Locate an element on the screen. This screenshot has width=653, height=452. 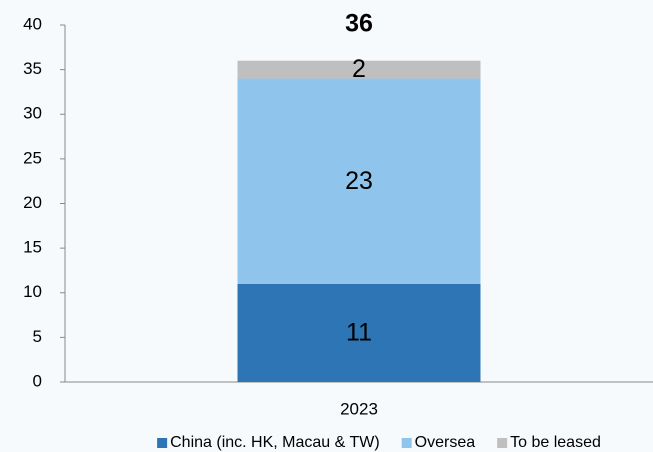
legend-item: China (inc. HK, Macau & TW) is located at coordinates (268, 442).